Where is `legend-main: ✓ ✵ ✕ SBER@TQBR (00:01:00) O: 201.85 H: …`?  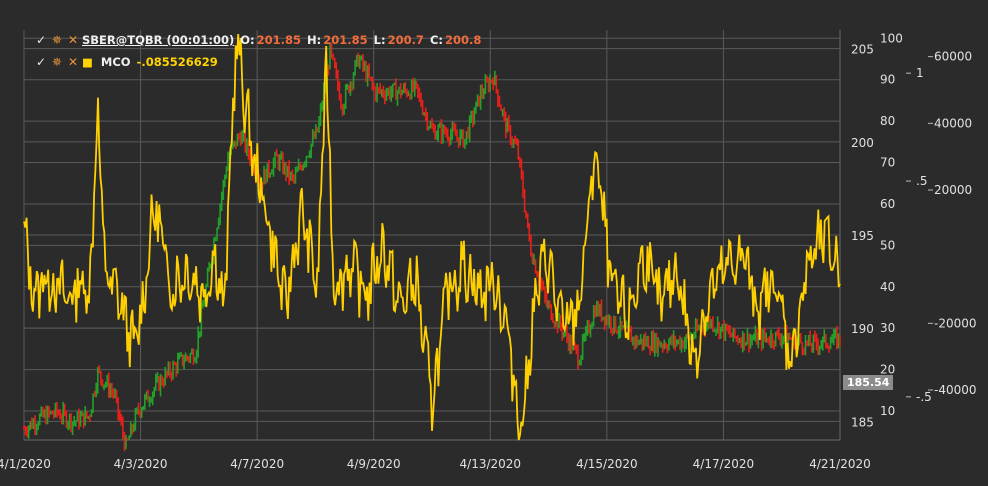 legend-main: ✓ ✵ ✕ SBER@TQBR (00:01:00) O: 201.85 H: … is located at coordinates (260, 40).